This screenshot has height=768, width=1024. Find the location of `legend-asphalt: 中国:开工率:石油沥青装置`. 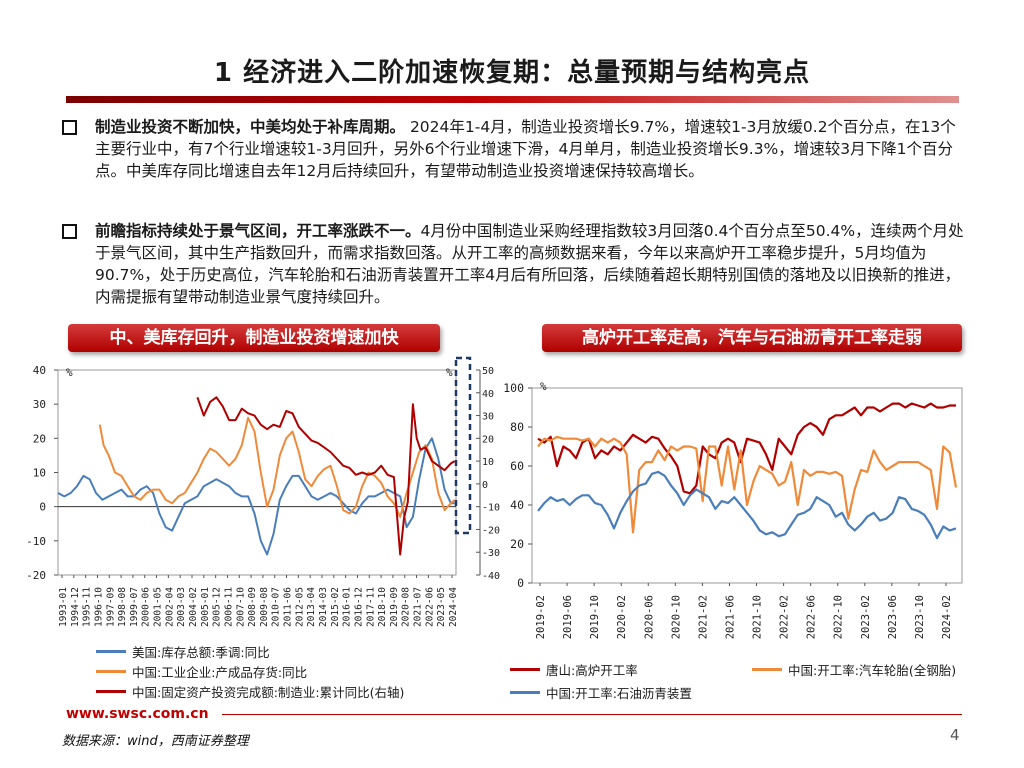

legend-asphalt: 中国:开工率:石油沥青装置 is located at coordinates (601, 692).